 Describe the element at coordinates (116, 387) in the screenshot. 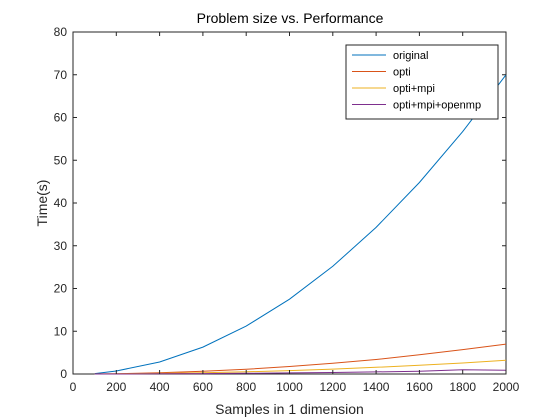

I see `x-tick-label: 200` at that location.